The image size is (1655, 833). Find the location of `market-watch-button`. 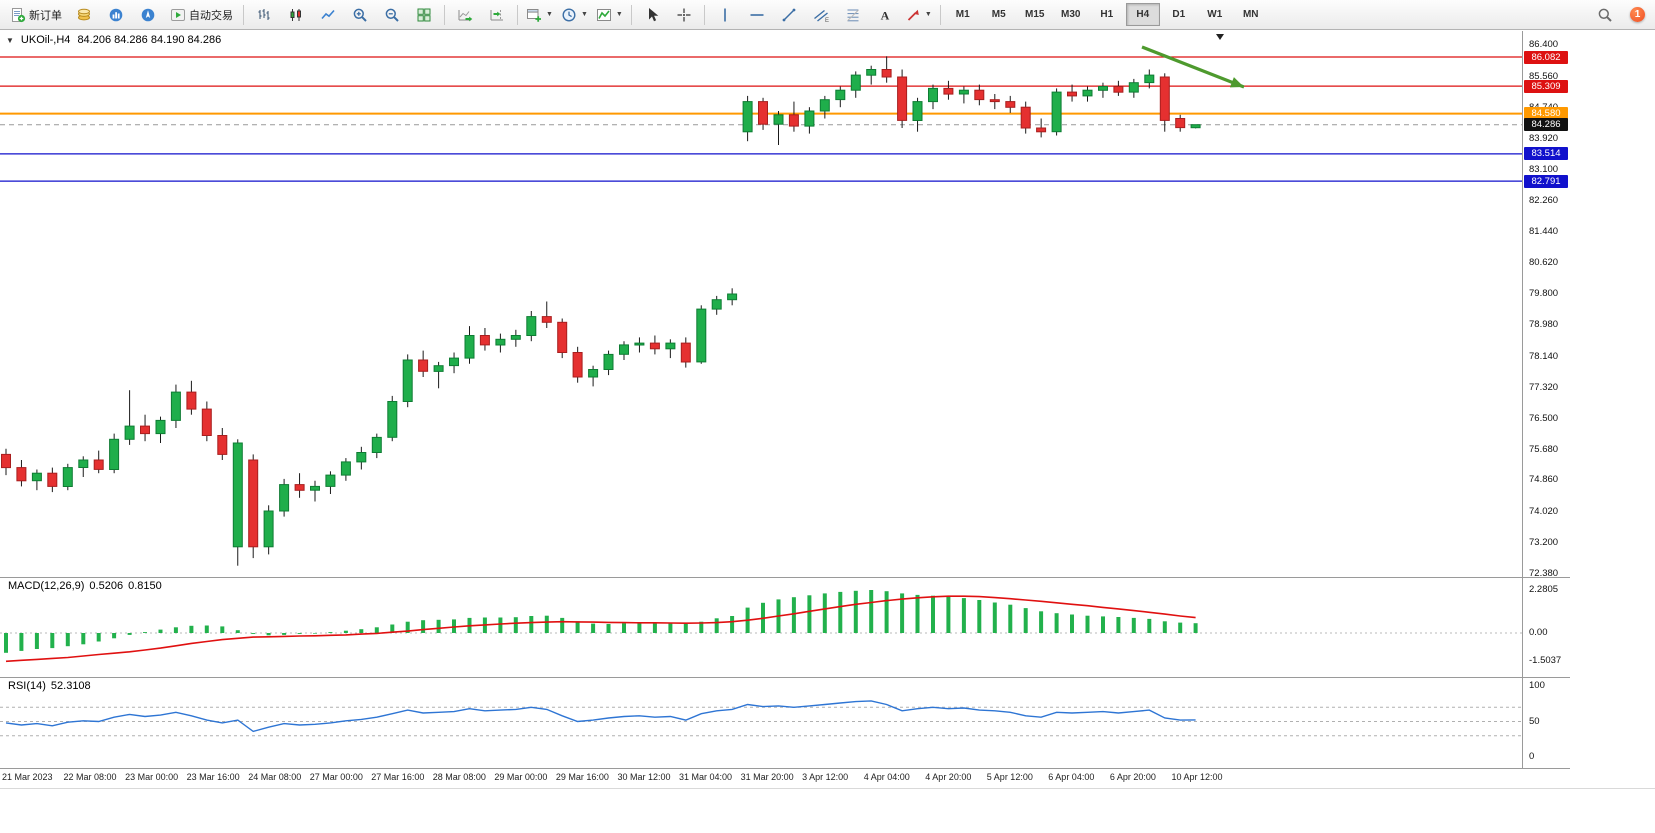

market-watch-button is located at coordinates (84, 15).